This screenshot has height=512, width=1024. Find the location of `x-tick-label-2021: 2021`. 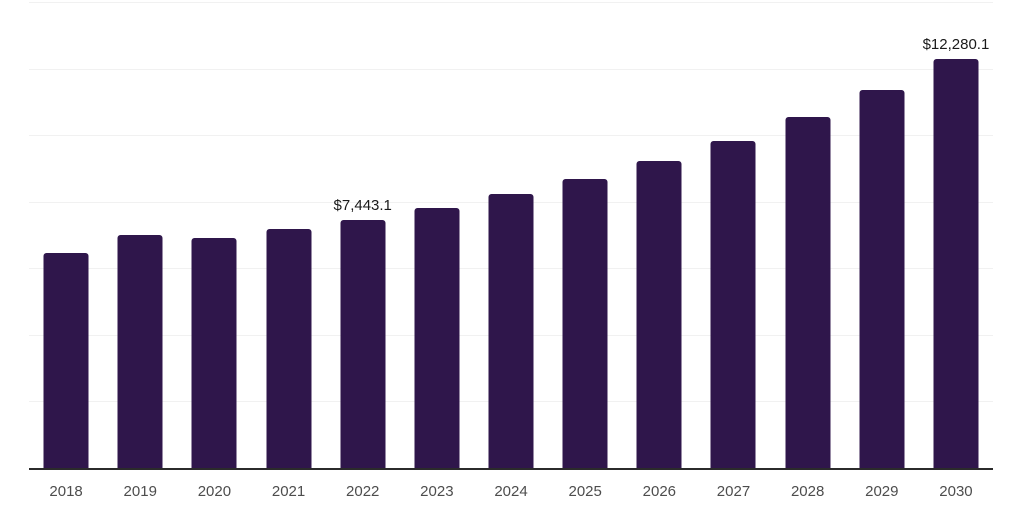

x-tick-label-2021: 2021 is located at coordinates (288, 491).